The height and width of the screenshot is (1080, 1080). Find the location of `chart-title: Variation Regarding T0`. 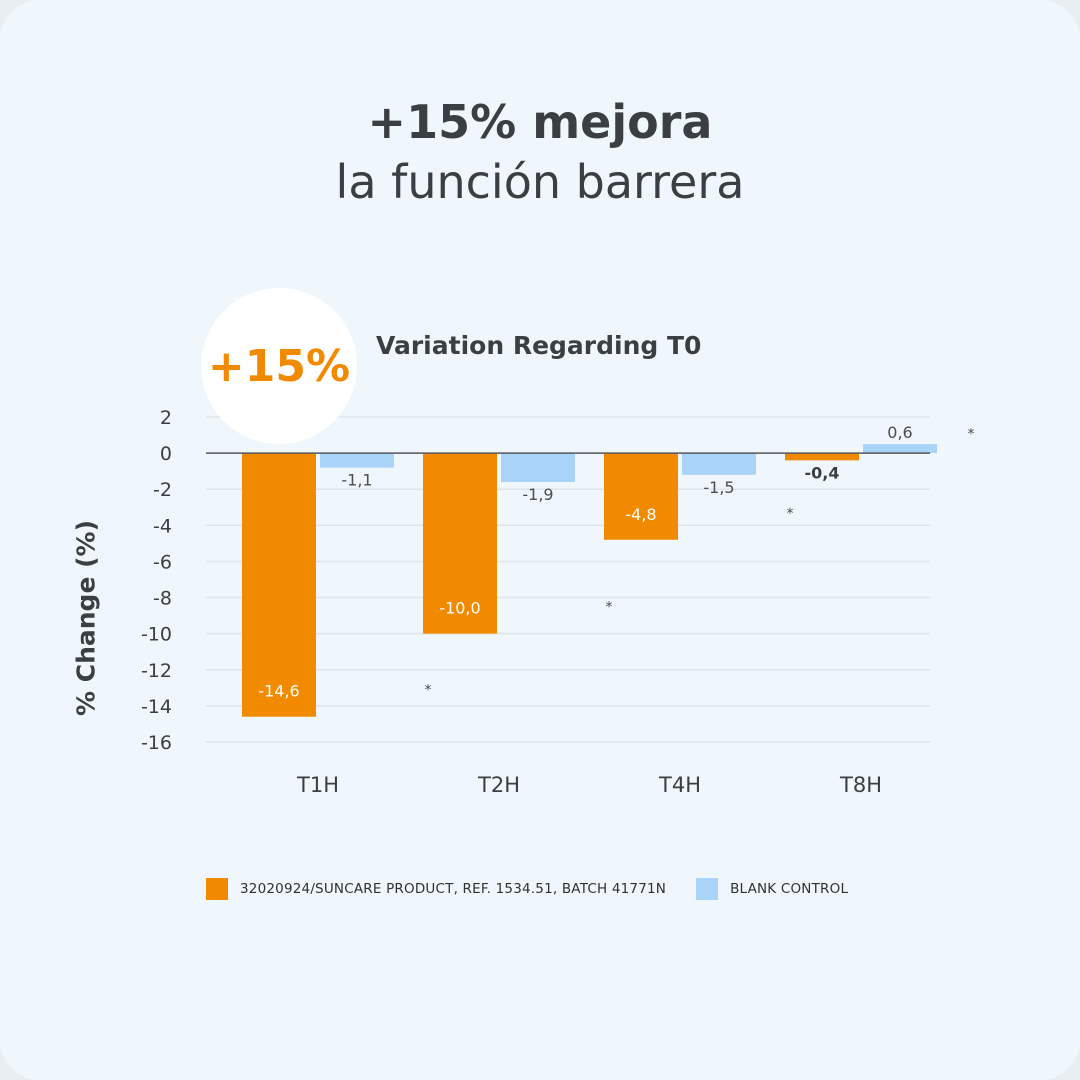

chart-title: Variation Regarding T0 is located at coordinates (539, 345).